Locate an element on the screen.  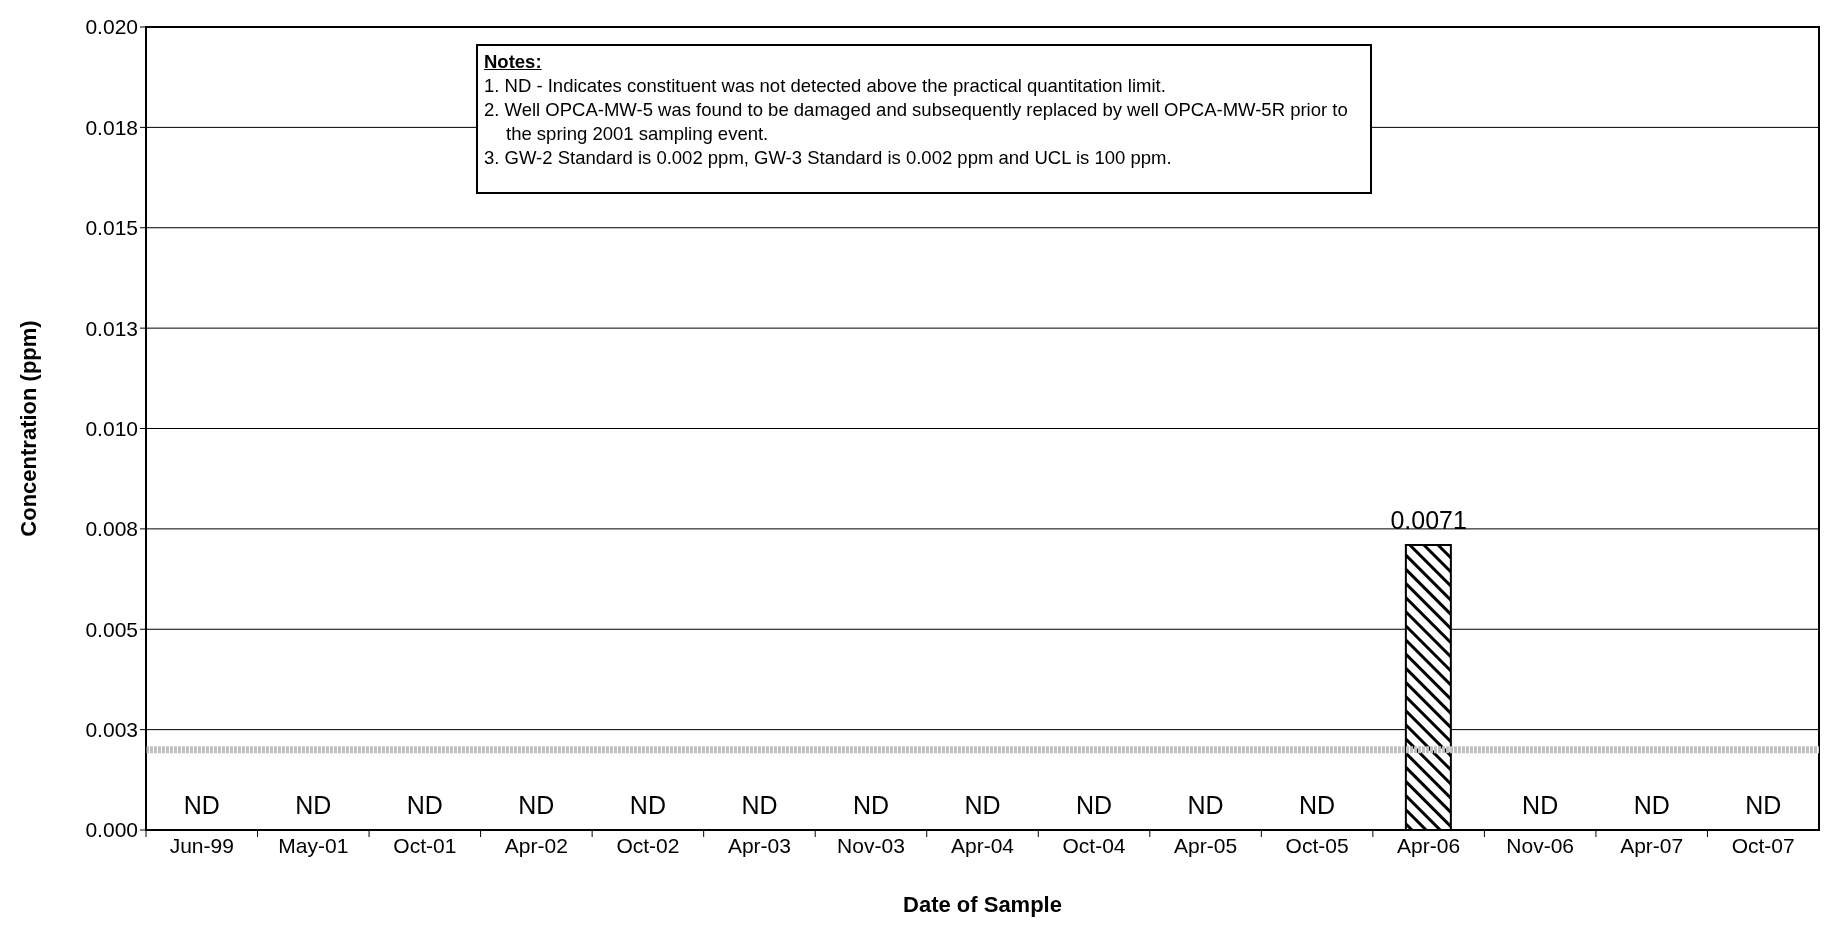
x-tick-label: May-01 is located at coordinates (313, 845).